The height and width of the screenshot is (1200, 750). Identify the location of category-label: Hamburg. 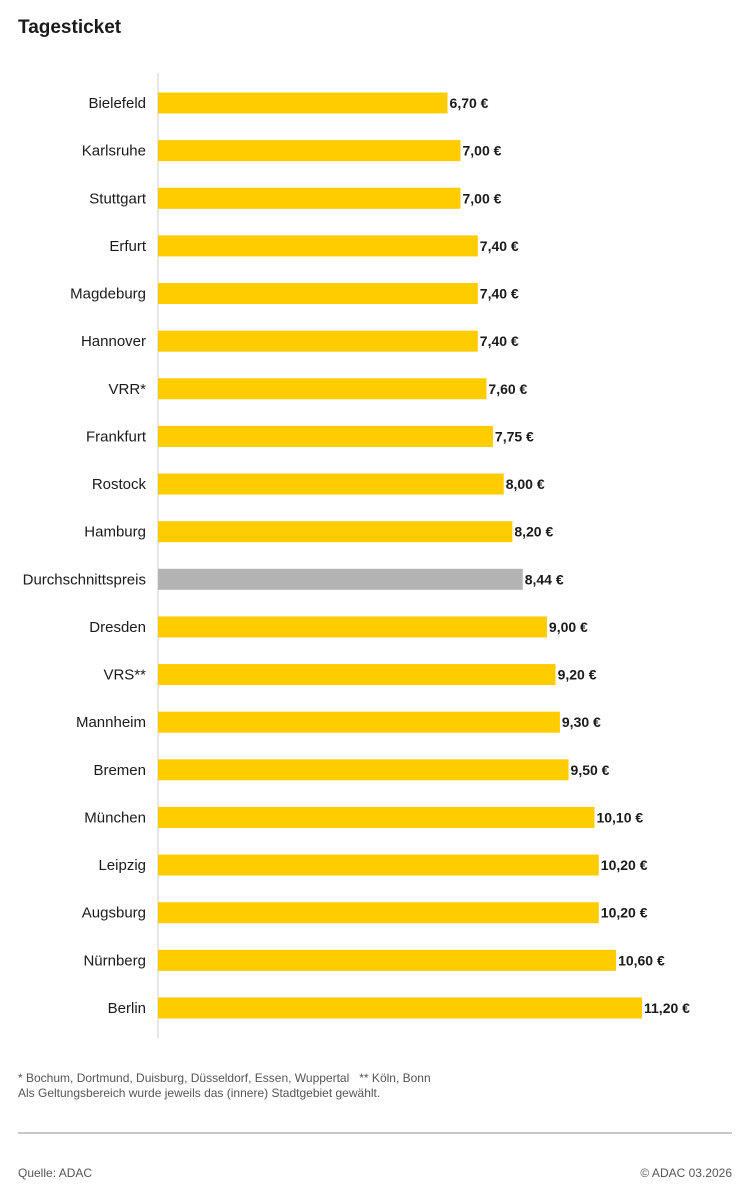
(115, 532).